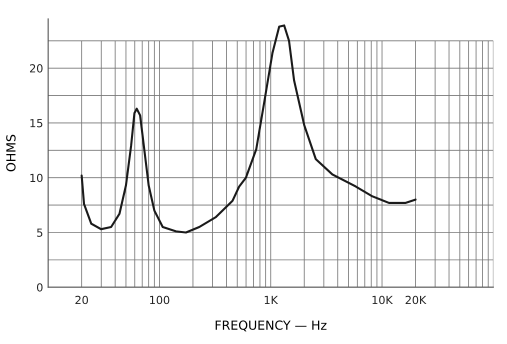  Describe the element at coordinates (382, 300) in the screenshot. I see `x-tick-label: 10K` at that location.